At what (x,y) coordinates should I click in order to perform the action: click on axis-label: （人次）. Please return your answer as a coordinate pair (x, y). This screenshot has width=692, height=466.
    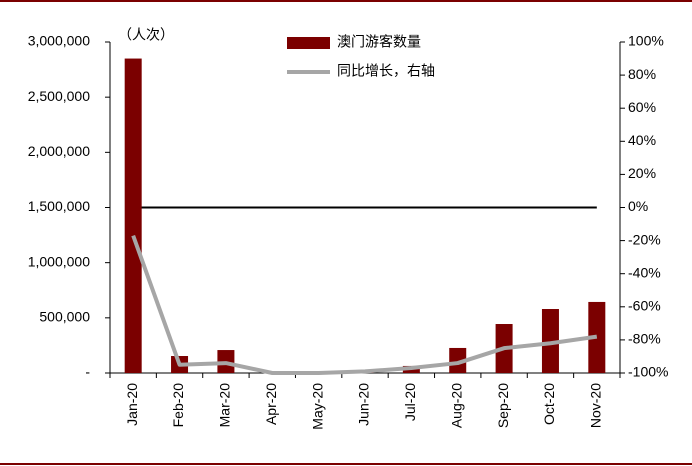
    Looking at the image, I should click on (146, 35).